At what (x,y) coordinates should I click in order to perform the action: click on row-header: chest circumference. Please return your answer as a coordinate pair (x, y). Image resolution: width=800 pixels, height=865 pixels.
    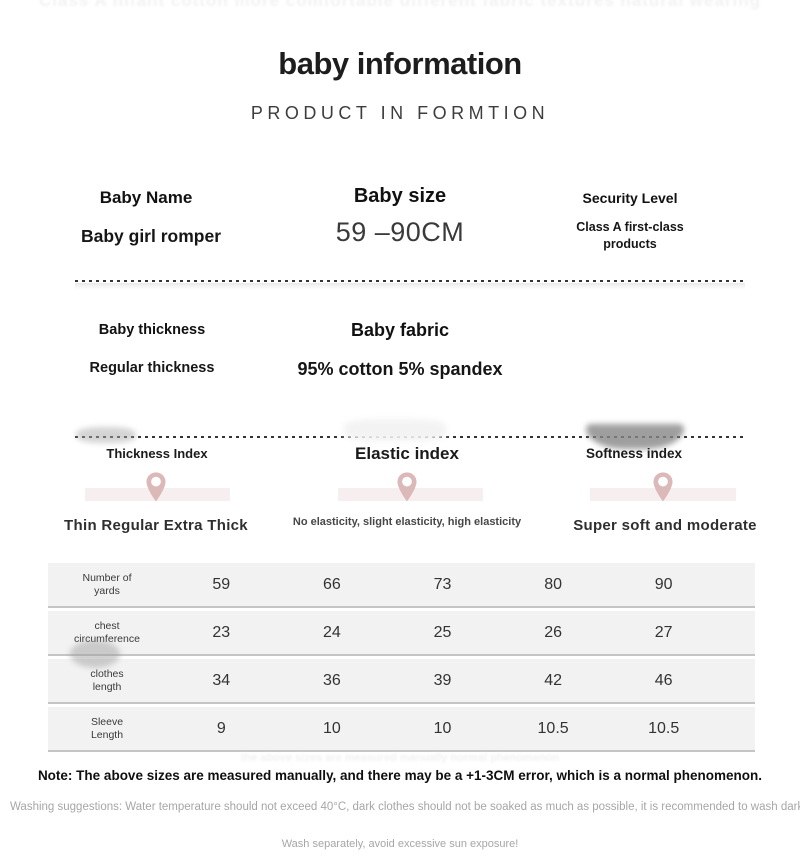
    Looking at the image, I should click on (107, 632).